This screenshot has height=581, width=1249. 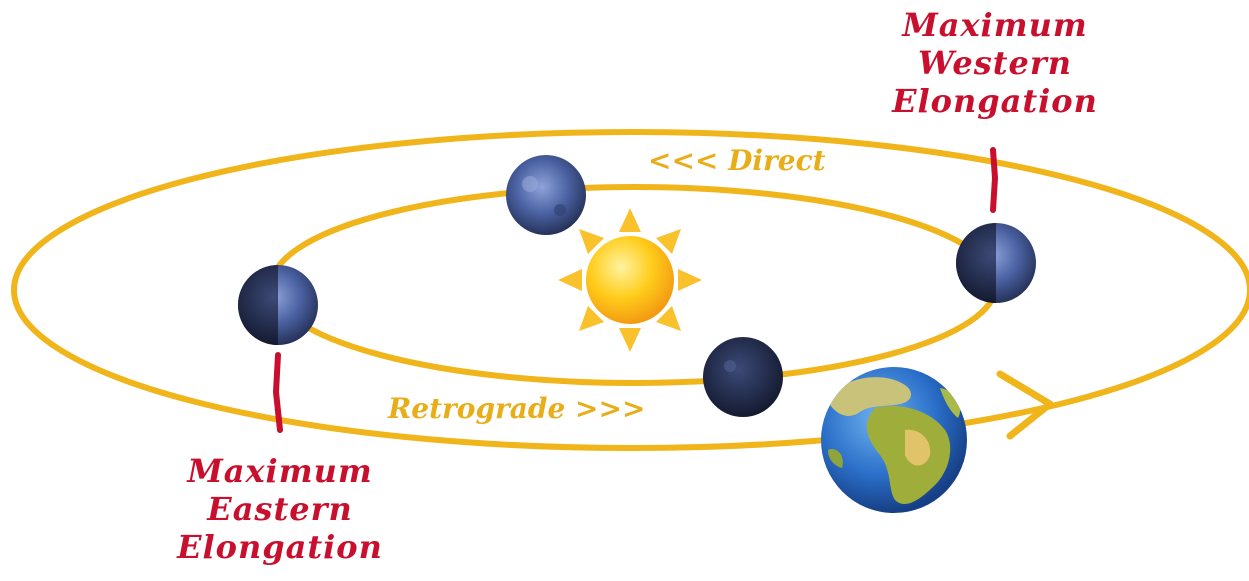 I want to click on western-elongation-label: Maximum Western Elongation, so click(x=995, y=63).